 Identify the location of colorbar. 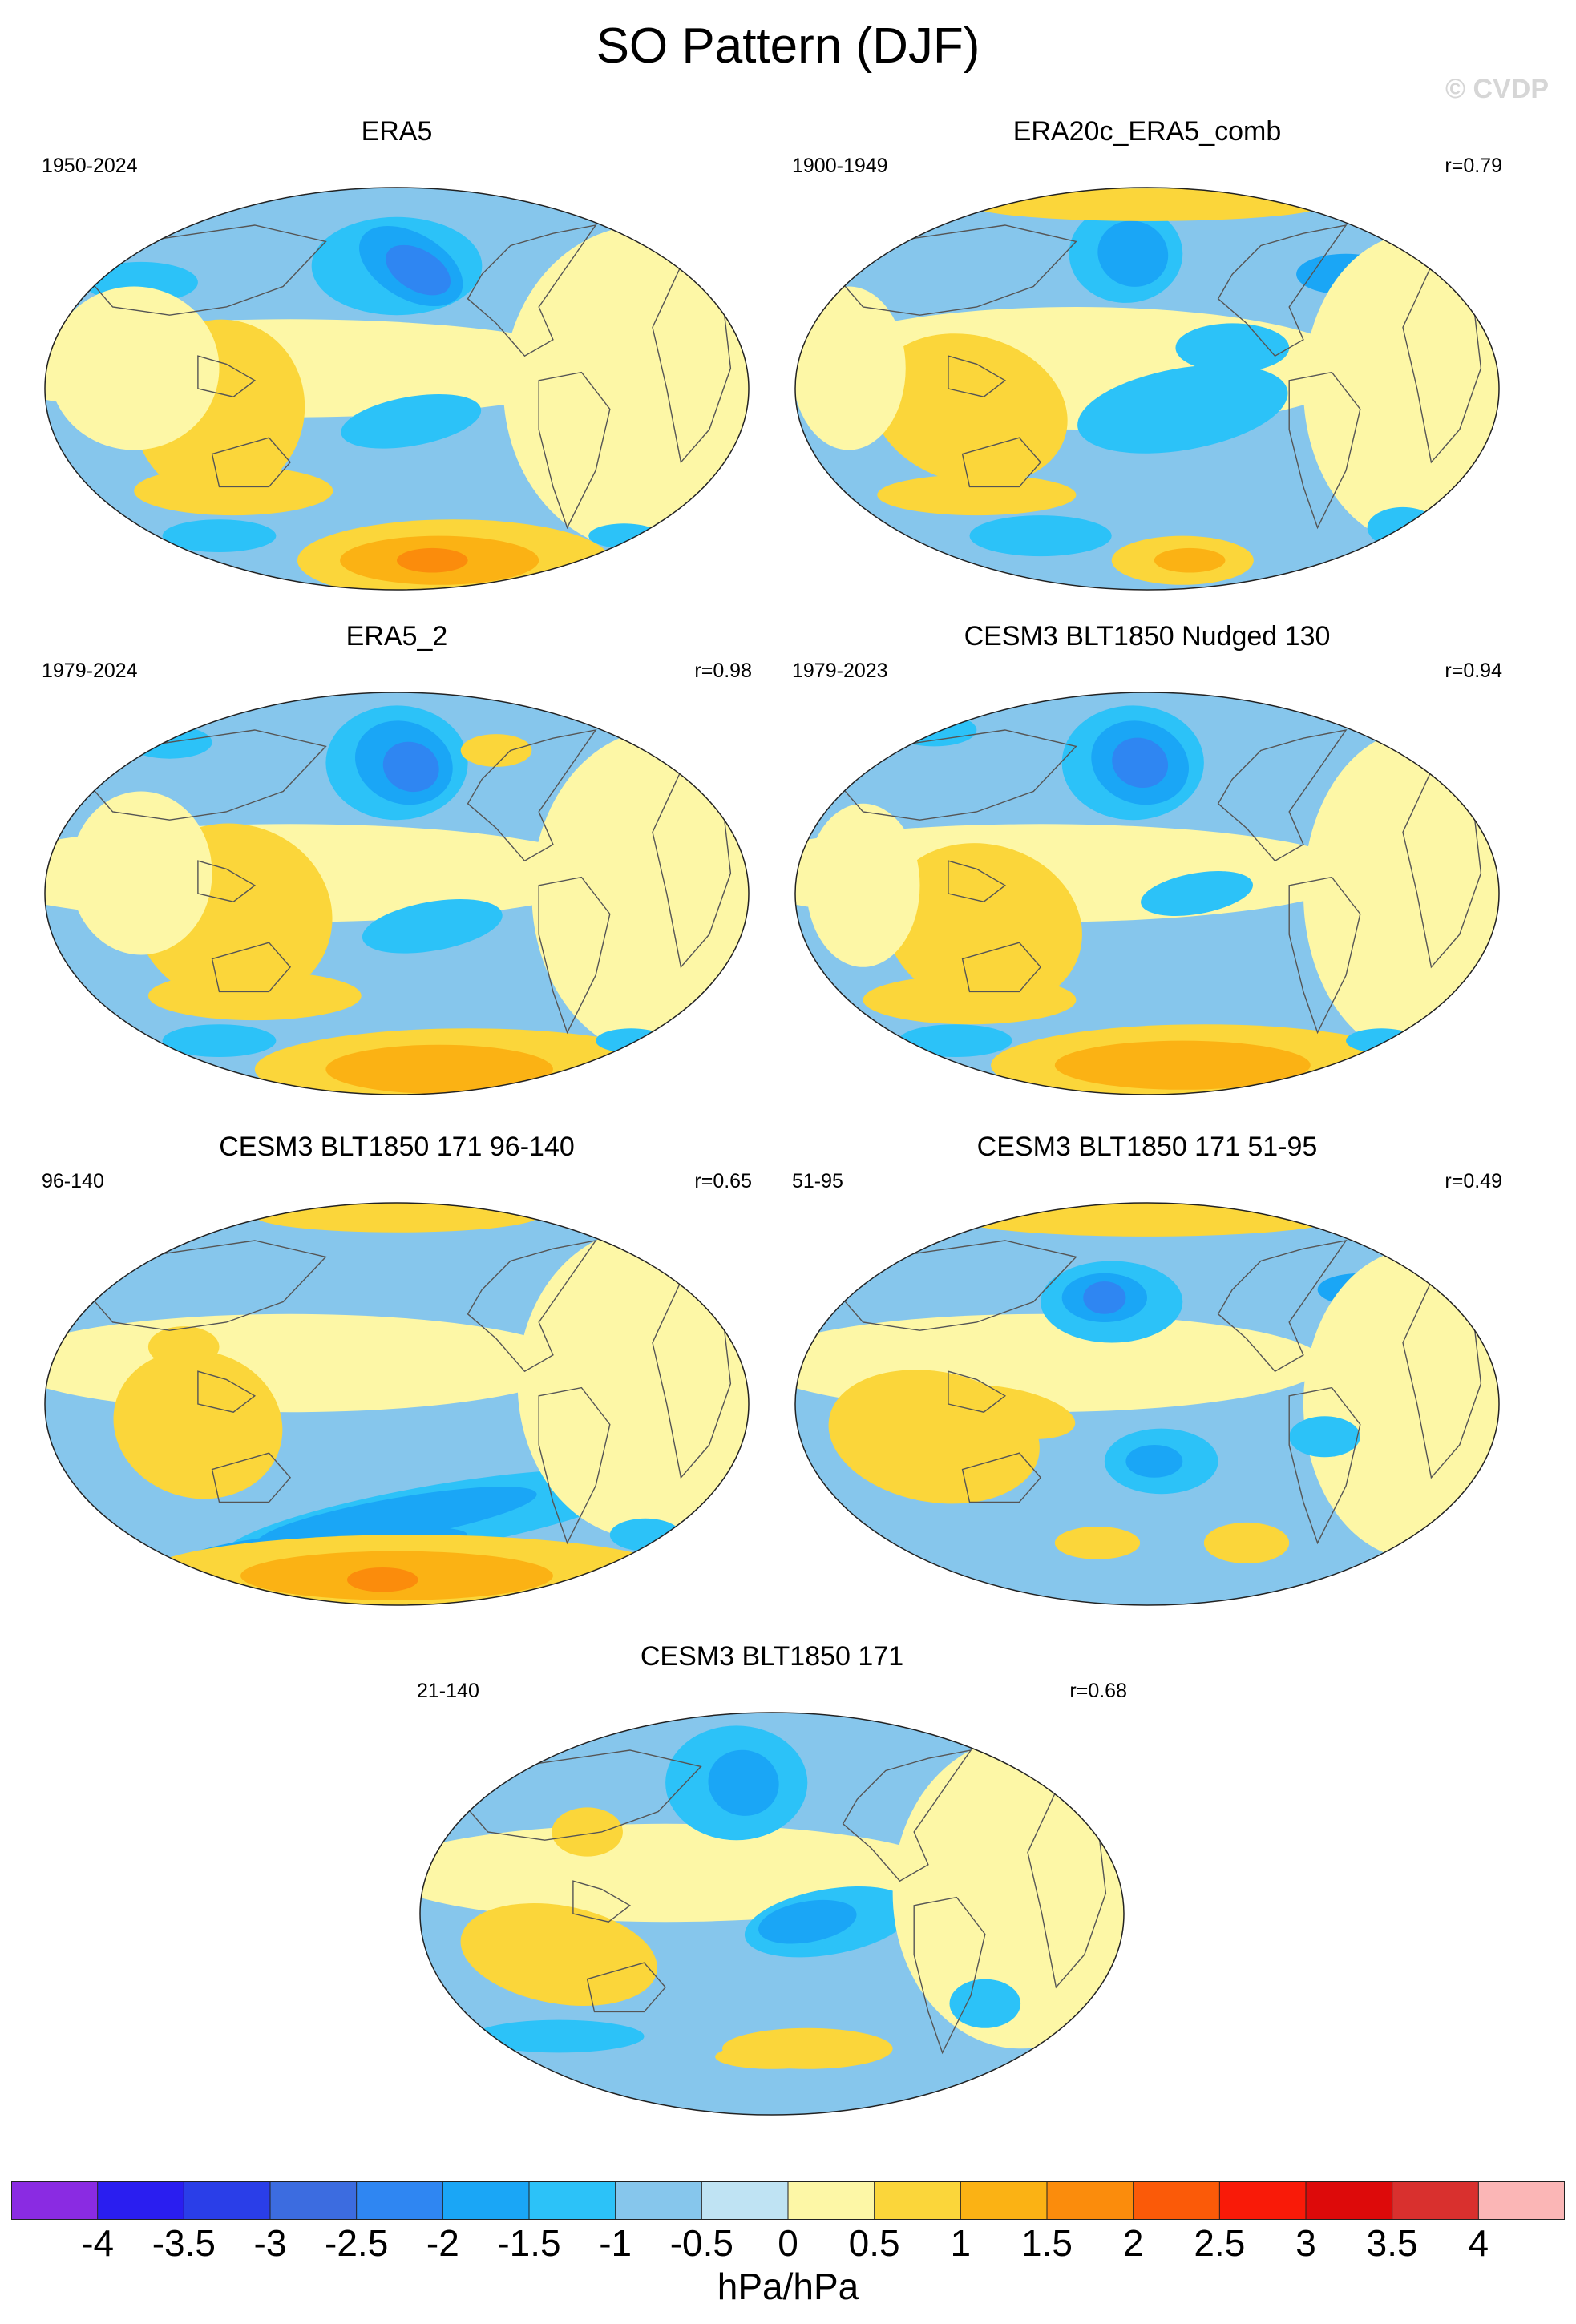
(788, 2200).